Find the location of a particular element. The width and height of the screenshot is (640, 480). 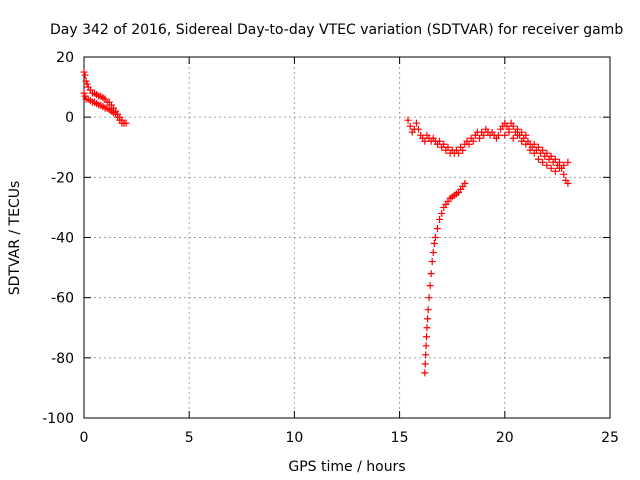

y-tick-label: 0 is located at coordinates (69, 118).